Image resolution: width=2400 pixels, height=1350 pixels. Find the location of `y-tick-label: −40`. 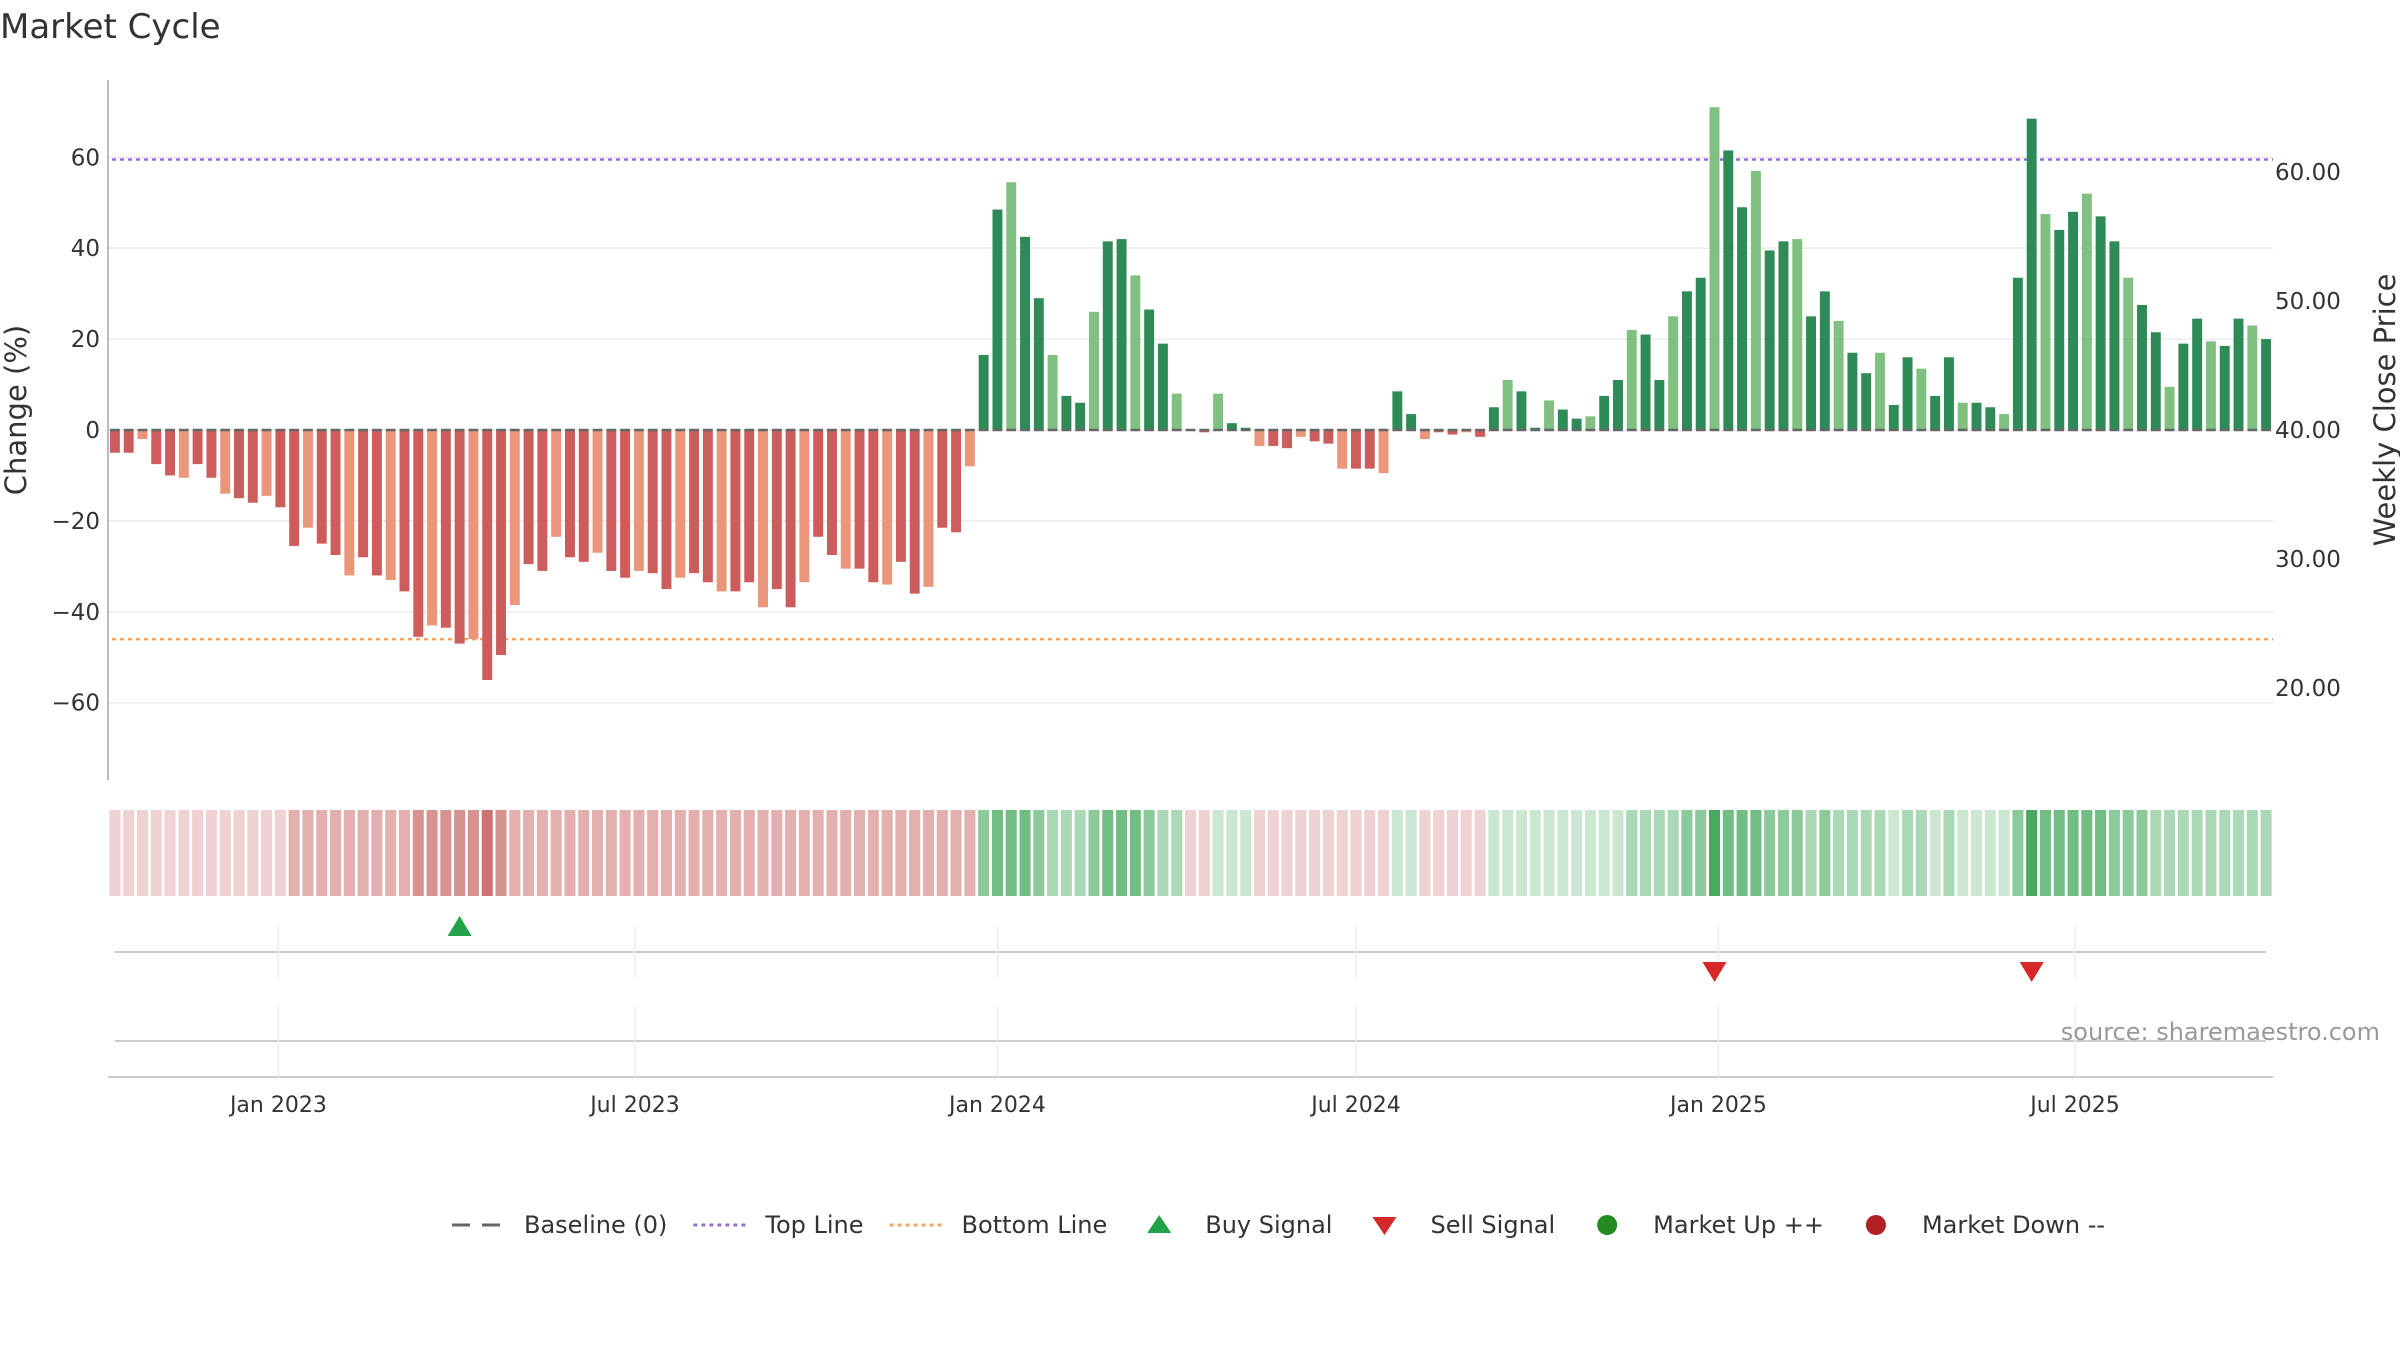

y-tick-label: −40 is located at coordinates (75, 613).